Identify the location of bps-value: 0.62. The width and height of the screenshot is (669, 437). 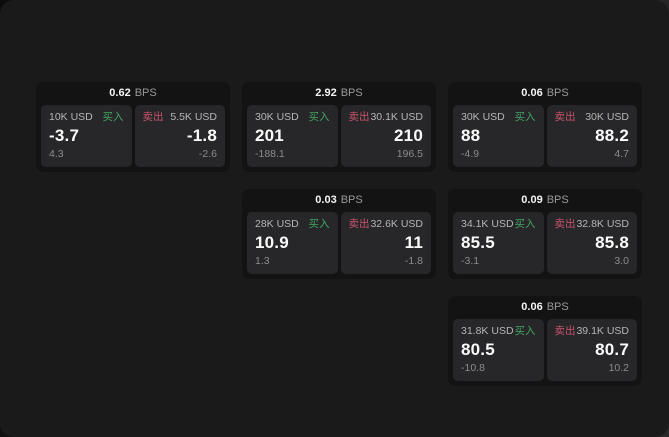
(120, 93).